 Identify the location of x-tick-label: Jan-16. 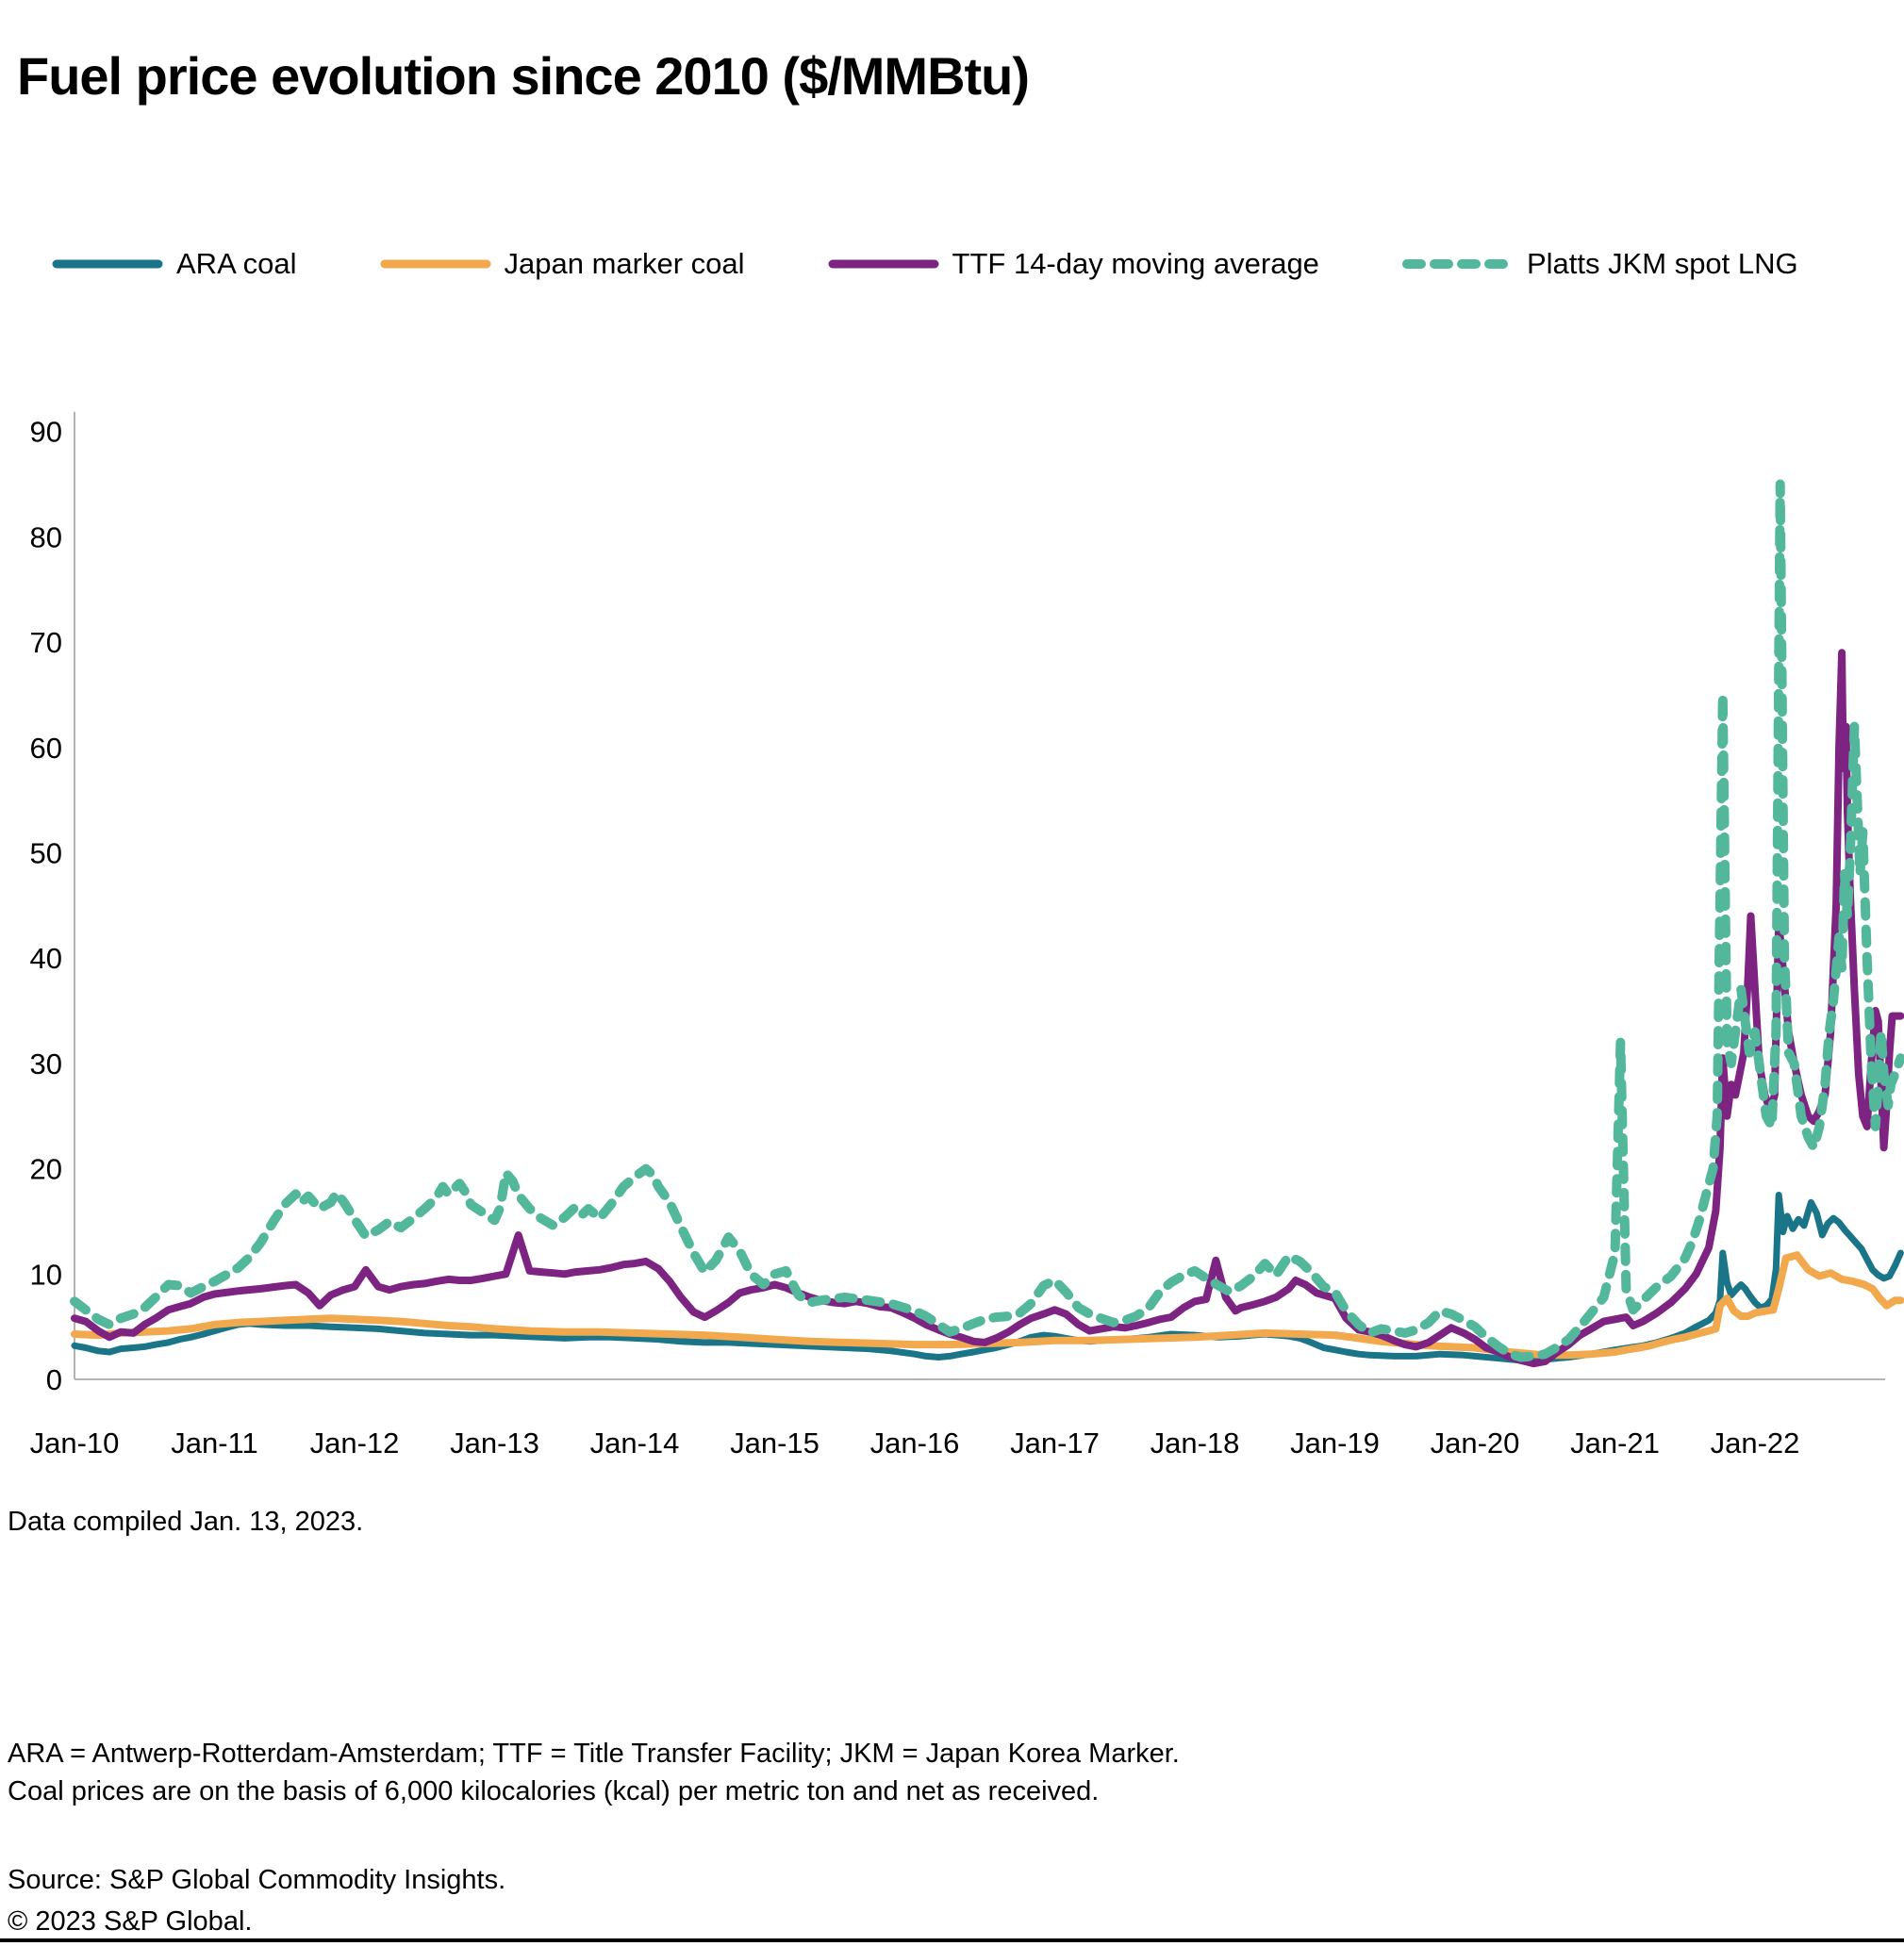
(915, 1443).